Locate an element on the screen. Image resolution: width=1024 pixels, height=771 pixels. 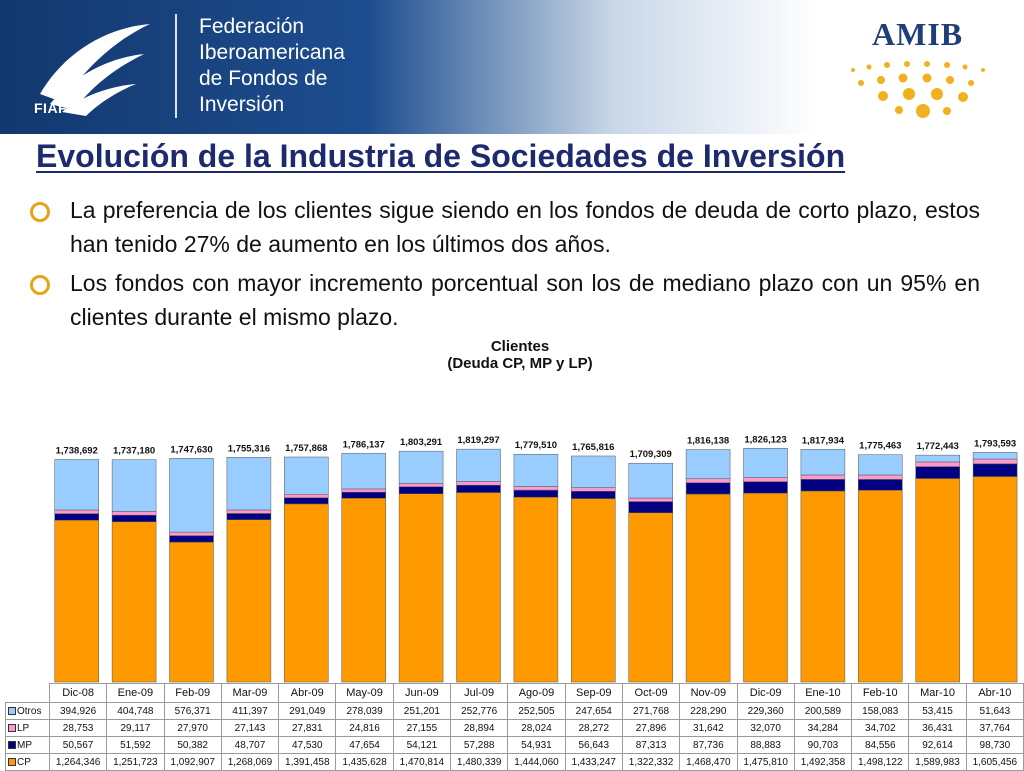
category-label: Ago-09 is located at coordinates (536, 693).